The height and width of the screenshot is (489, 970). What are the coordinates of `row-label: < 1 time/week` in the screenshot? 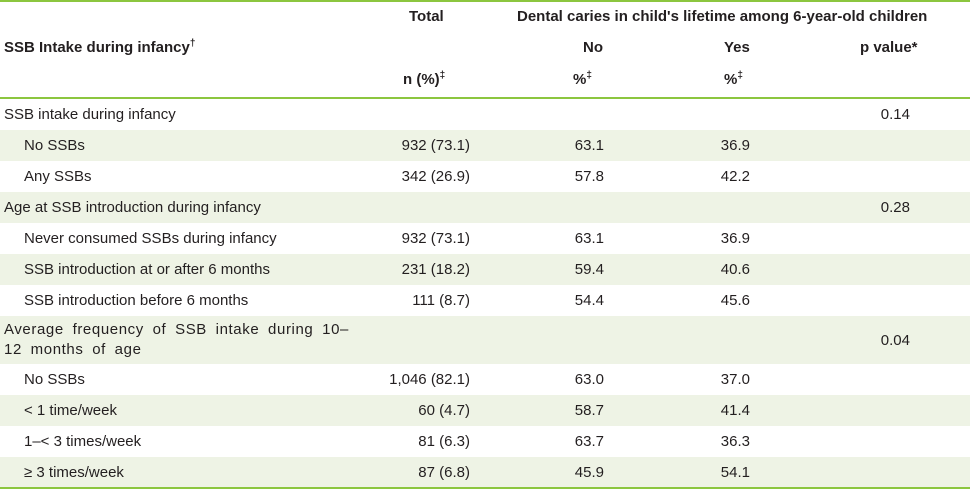 It's located at (70, 410).